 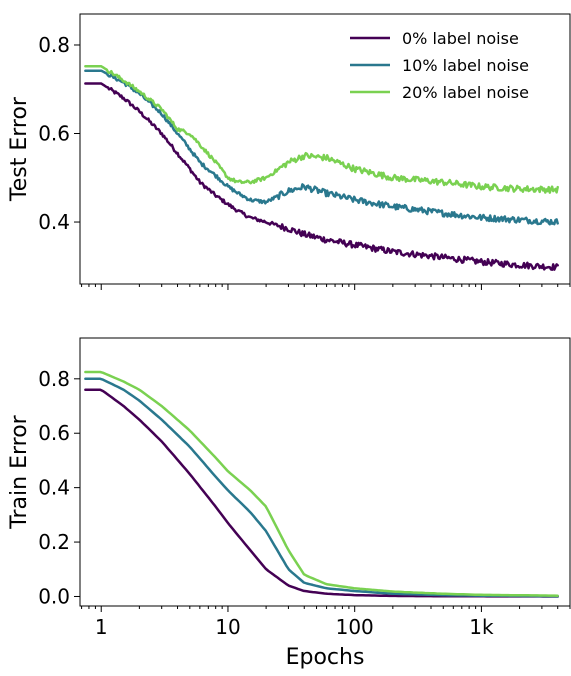 What do you see at coordinates (101, 627) in the screenshot?
I see `train-xtick-label: 1` at bounding box center [101, 627].